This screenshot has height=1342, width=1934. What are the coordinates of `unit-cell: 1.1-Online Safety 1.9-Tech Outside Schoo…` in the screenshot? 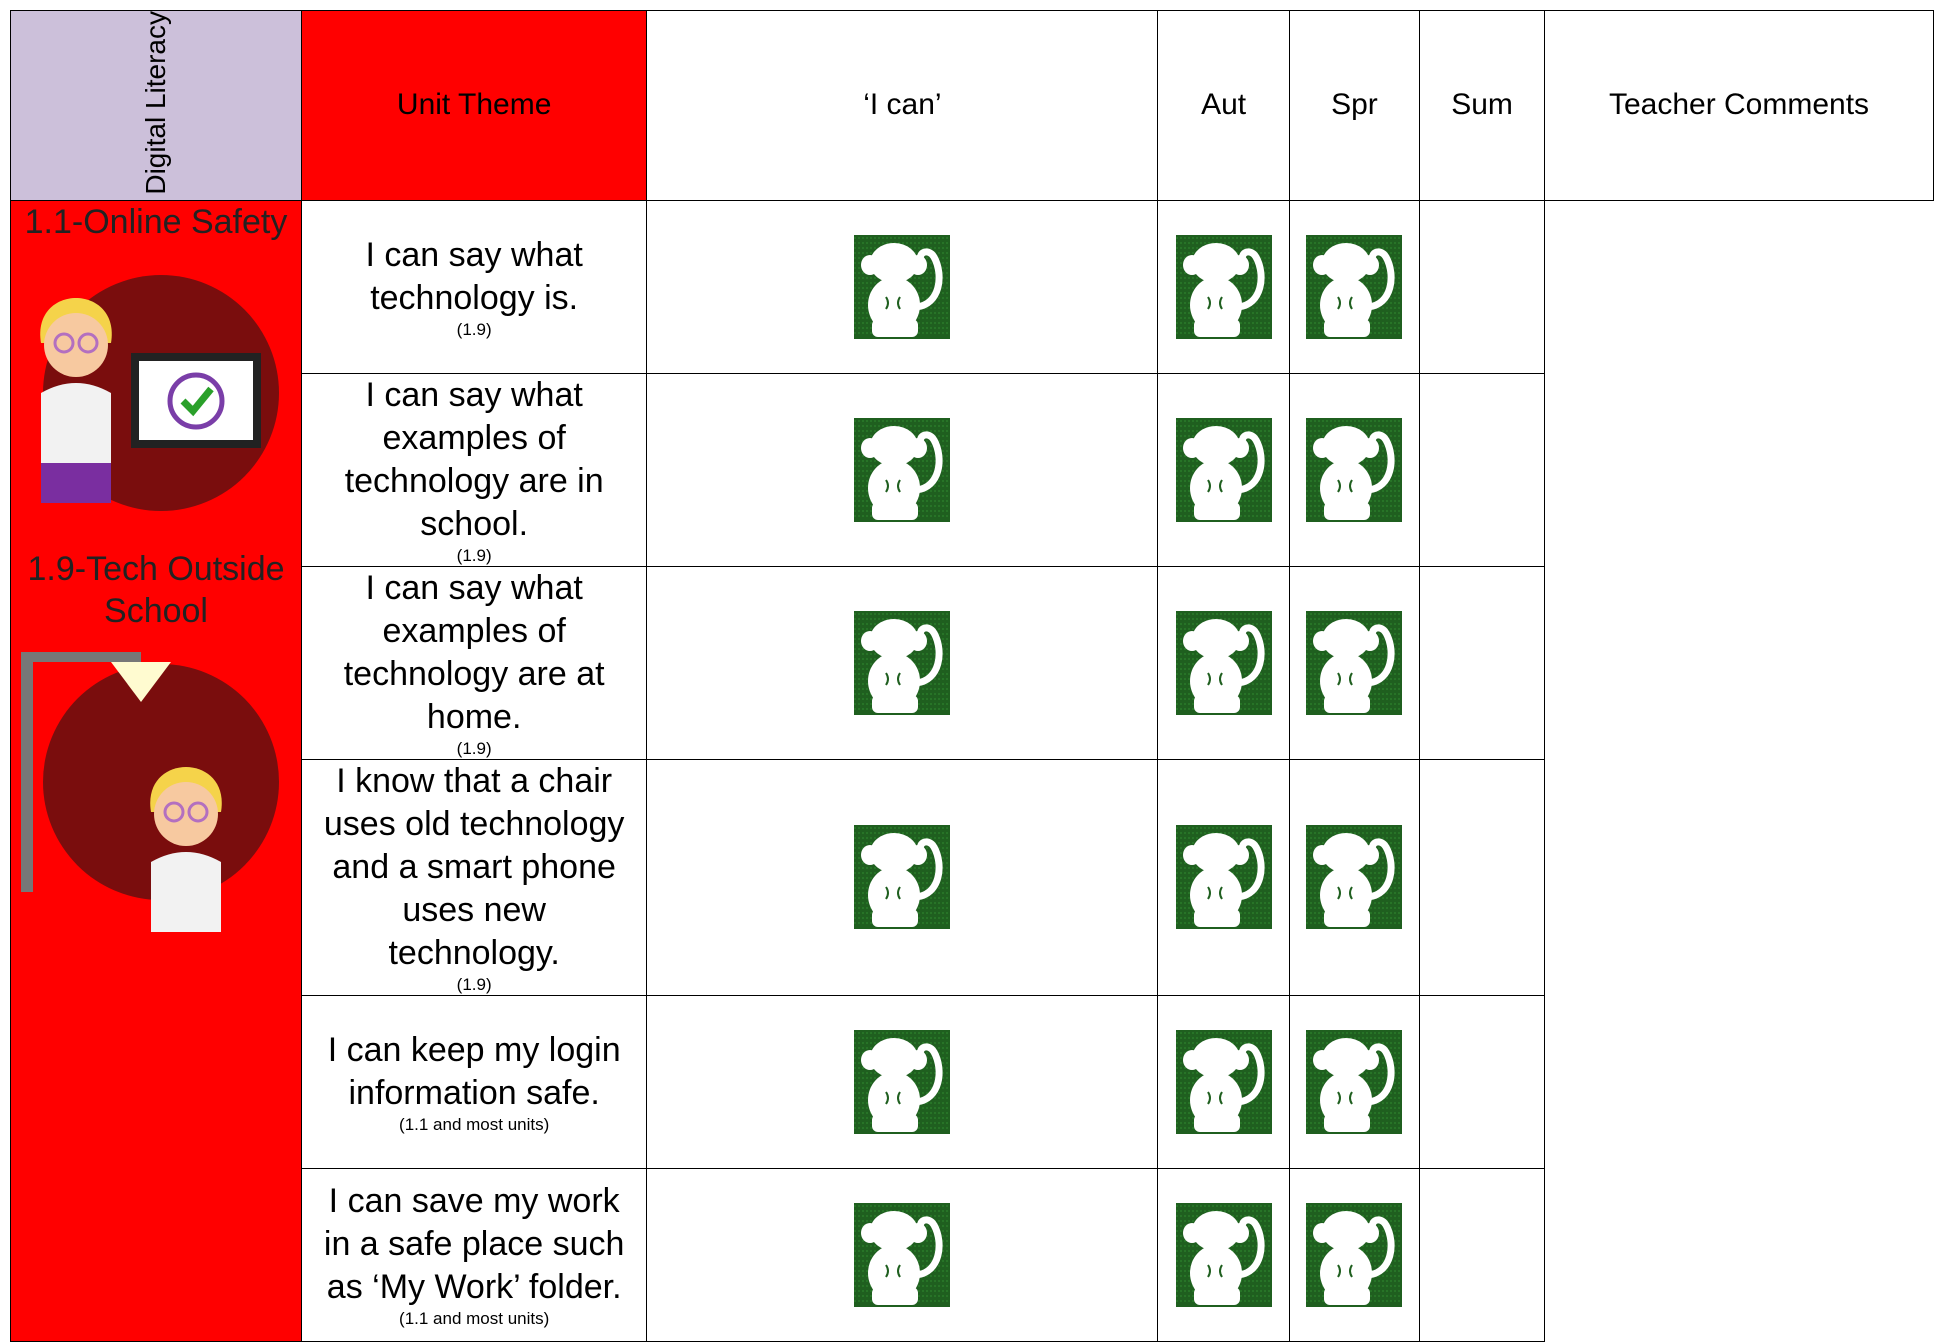 It's located at (156, 770).